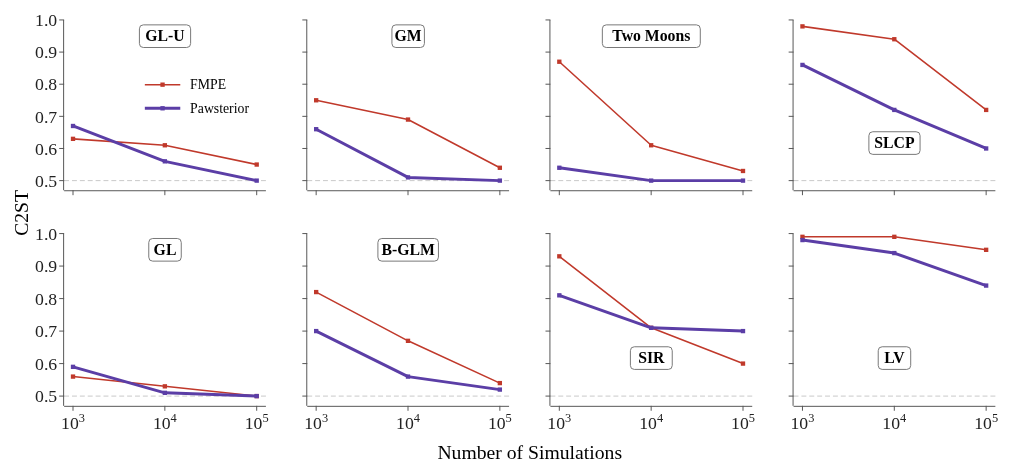  I want to click on chart-title: GL-U, so click(165, 36).